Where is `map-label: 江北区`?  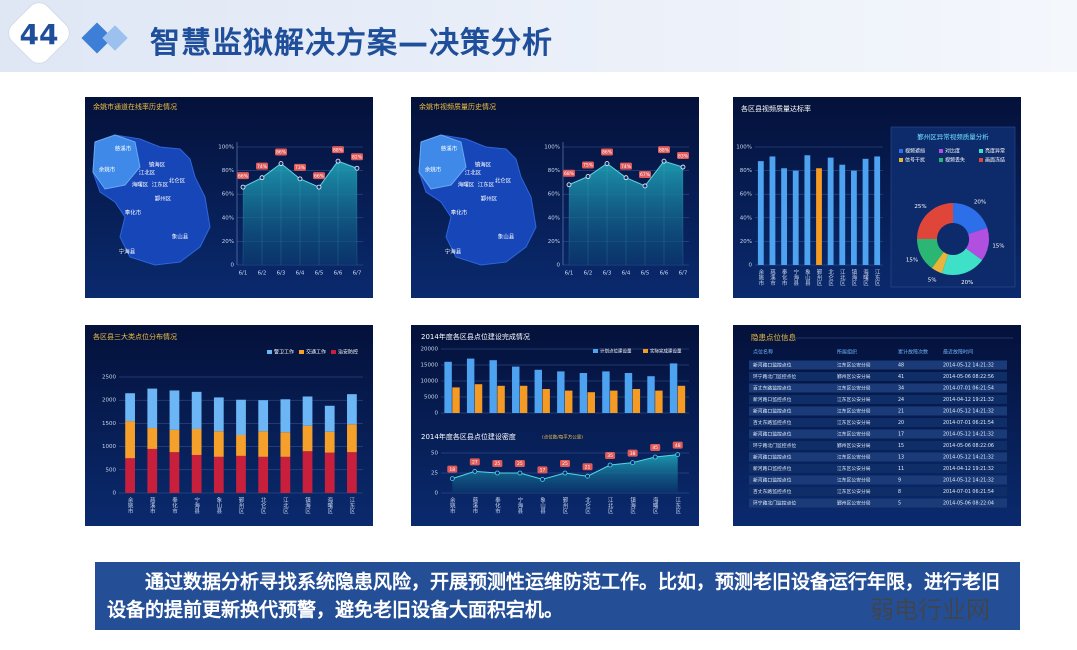
map-label: 江北区 is located at coordinates (473, 173).